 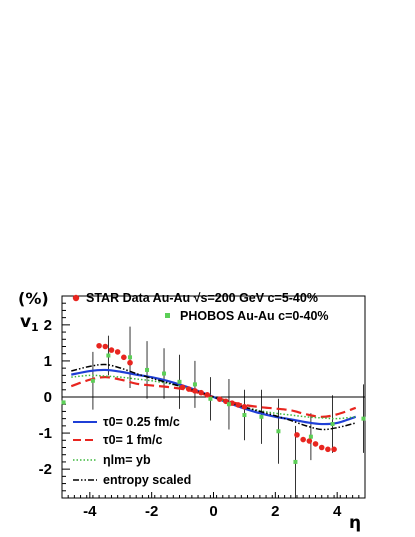 I want to click on legend-tau1-label: τ0= 1 fm/c, so click(x=132, y=440).